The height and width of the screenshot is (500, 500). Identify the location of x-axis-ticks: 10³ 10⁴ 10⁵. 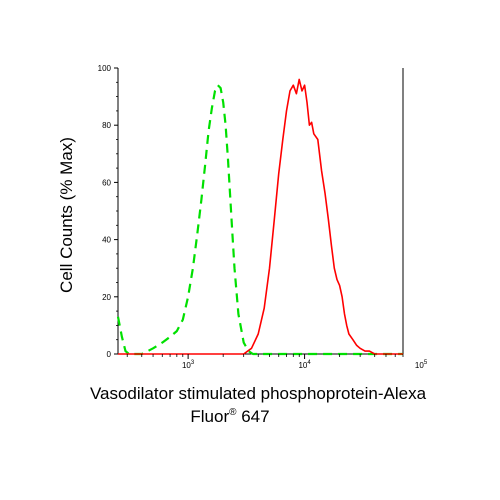
(277, 362).